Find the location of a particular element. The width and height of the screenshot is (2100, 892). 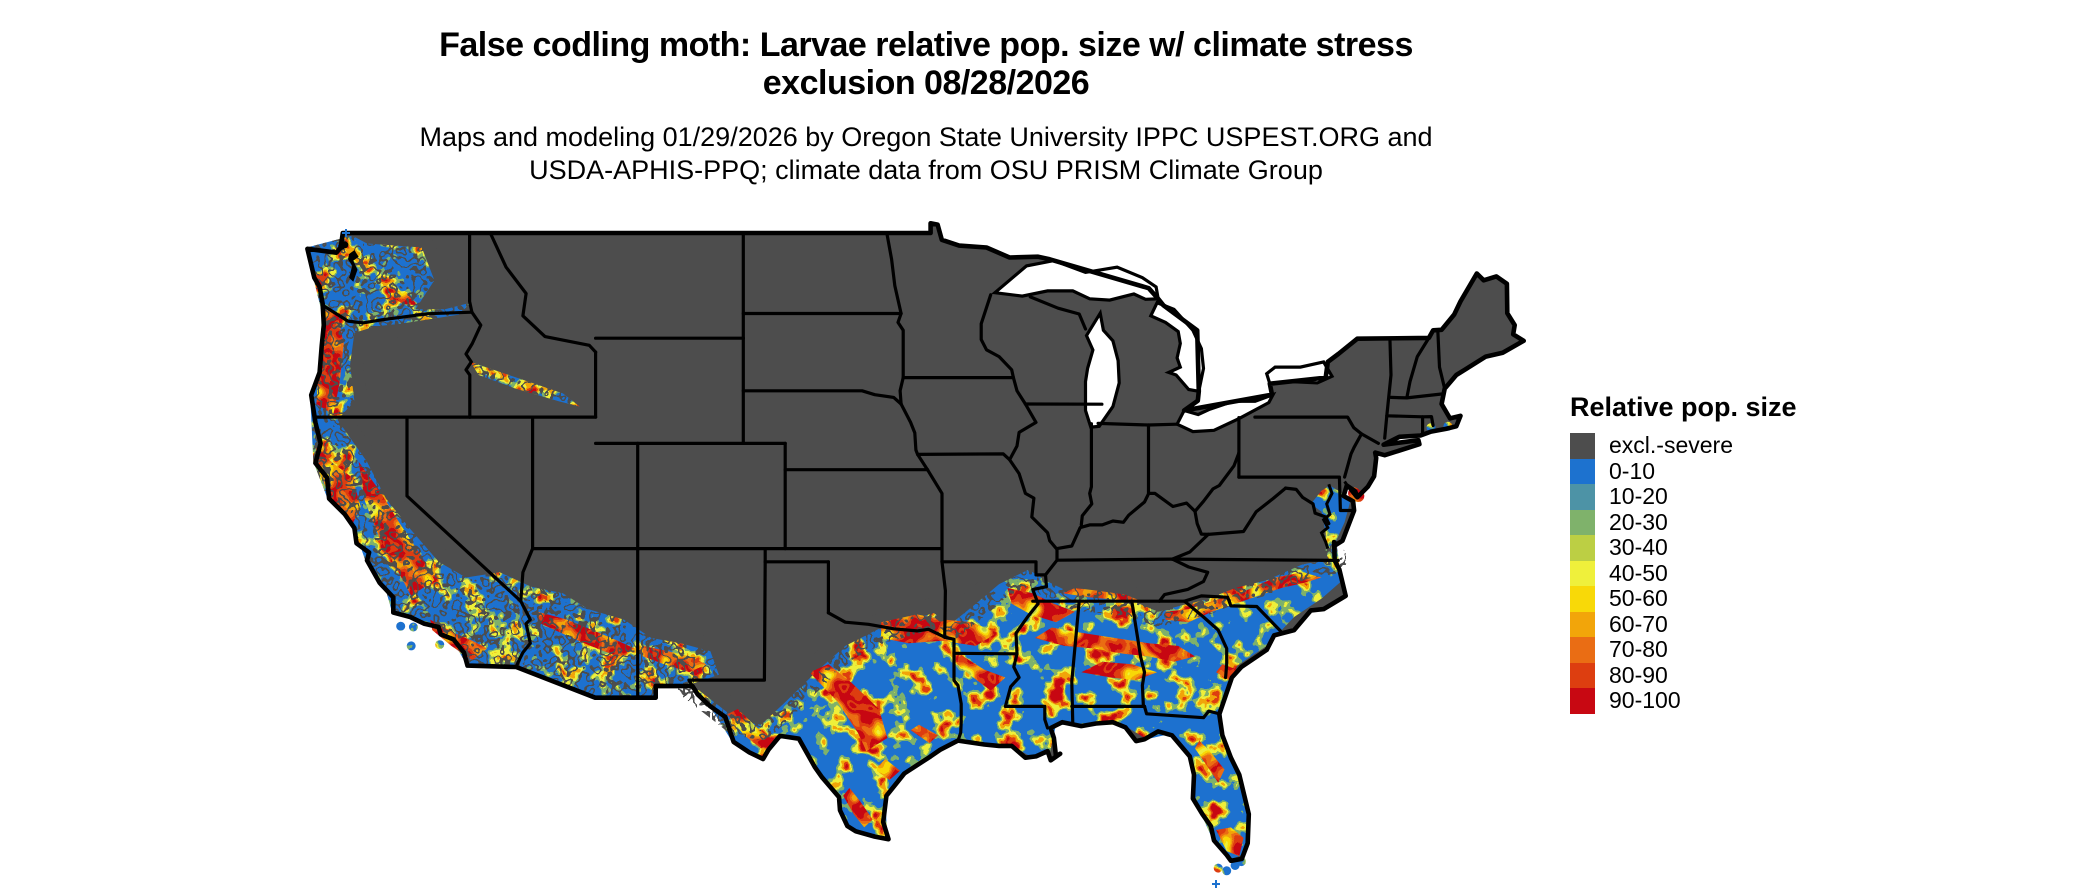

legend-label: 50-60 is located at coordinates (1638, 598).